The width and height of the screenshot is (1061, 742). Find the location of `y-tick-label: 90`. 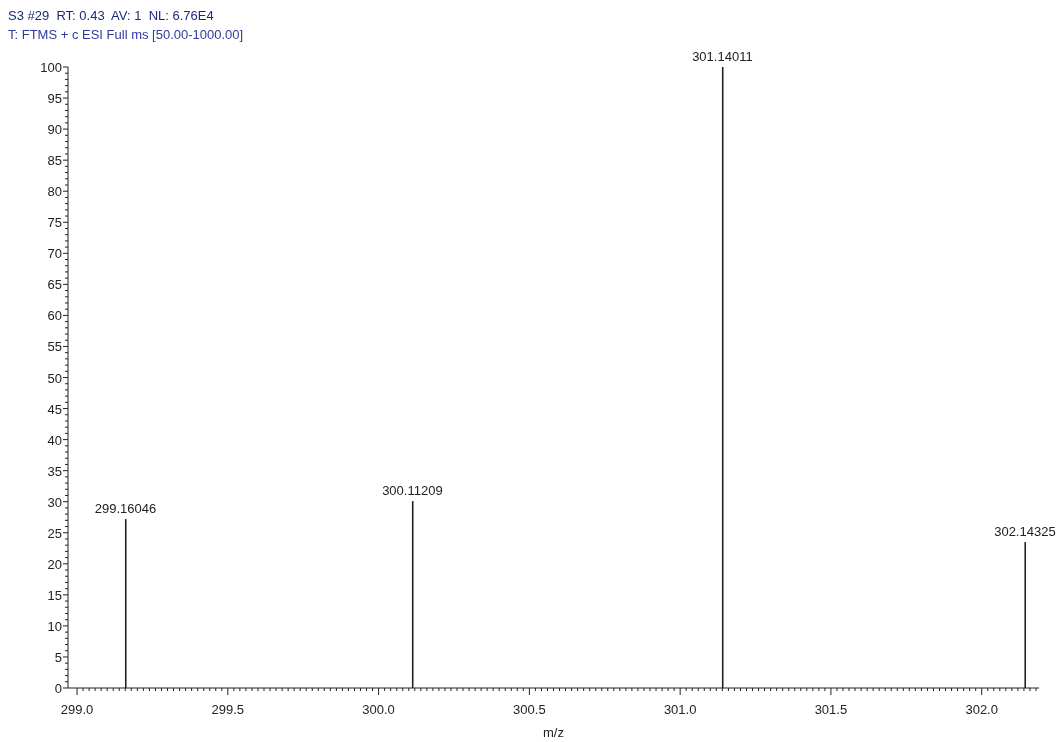

y-tick-label: 90 is located at coordinates (54, 129).